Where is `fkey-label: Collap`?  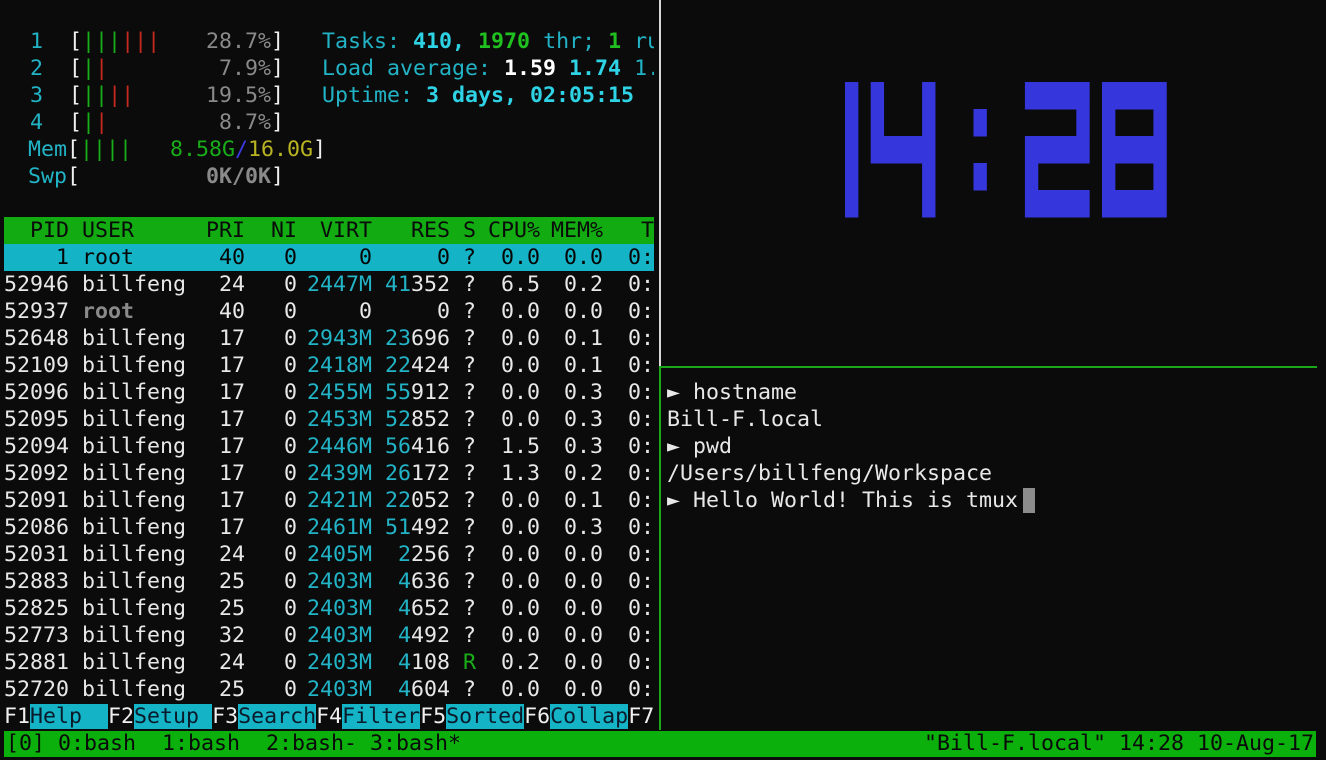 fkey-label: Collap is located at coordinates (589, 716).